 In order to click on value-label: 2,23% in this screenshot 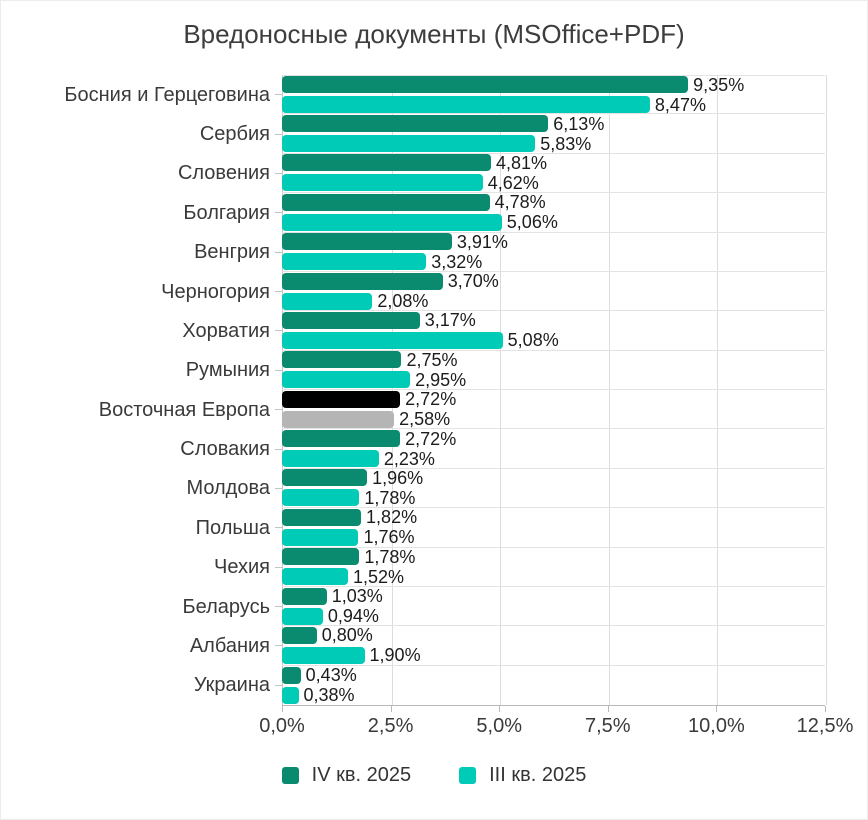, I will do `click(409, 458)`.